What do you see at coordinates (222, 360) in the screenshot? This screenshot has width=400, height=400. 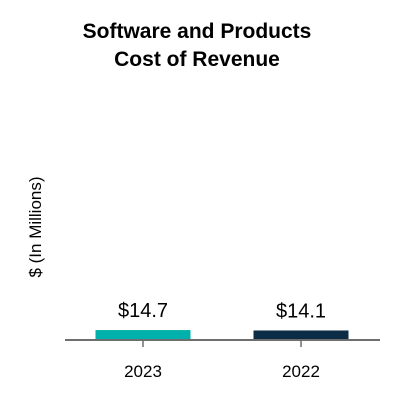 I see `ticks-group: 2023 2022` at bounding box center [222, 360].